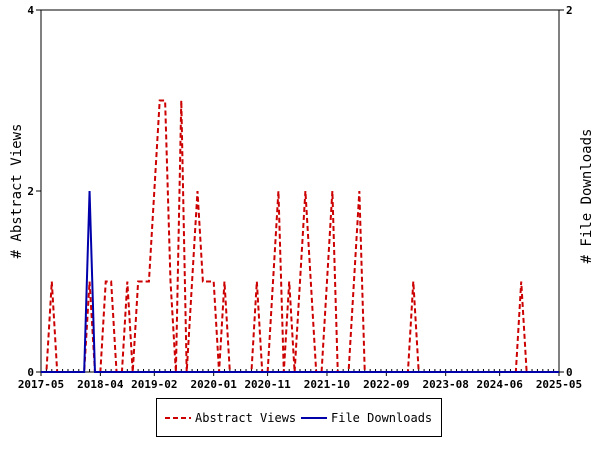 This screenshot has height=450, width=600. What do you see at coordinates (267, 384) in the screenshot?
I see `x-tick-label: 2020-11` at bounding box center [267, 384].